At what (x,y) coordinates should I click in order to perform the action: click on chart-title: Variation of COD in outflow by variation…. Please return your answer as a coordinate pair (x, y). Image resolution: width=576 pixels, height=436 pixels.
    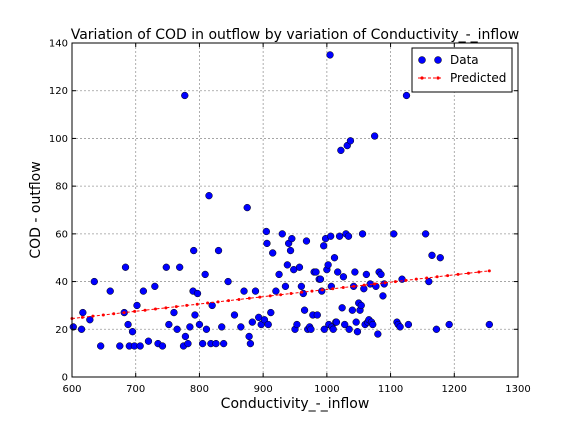
    Looking at the image, I should click on (295, 35).